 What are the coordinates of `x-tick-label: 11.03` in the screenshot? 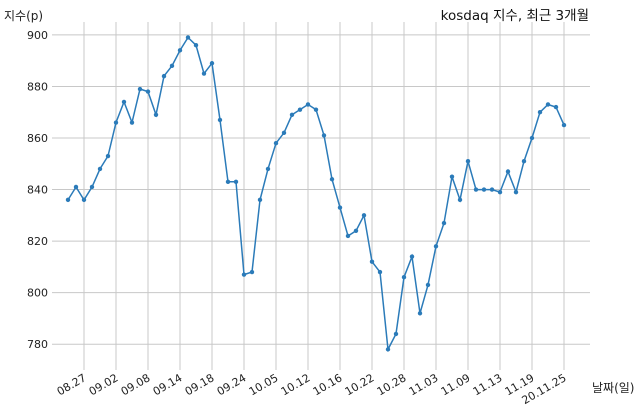 It's located at (424, 384).